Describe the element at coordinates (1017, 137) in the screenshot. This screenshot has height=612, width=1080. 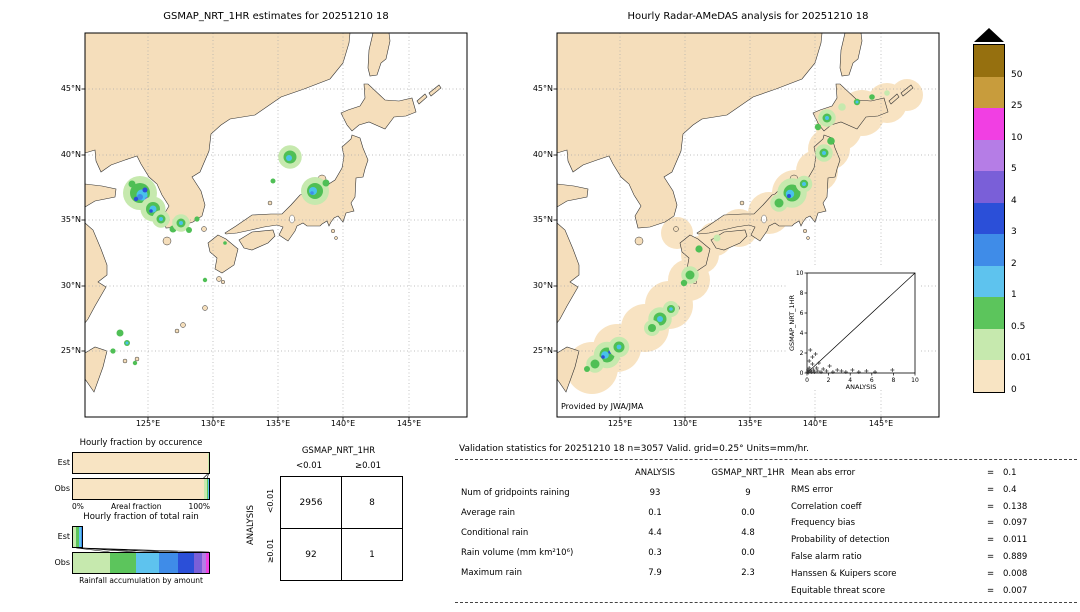
I see `colorbar-tick-label: 10` at that location.